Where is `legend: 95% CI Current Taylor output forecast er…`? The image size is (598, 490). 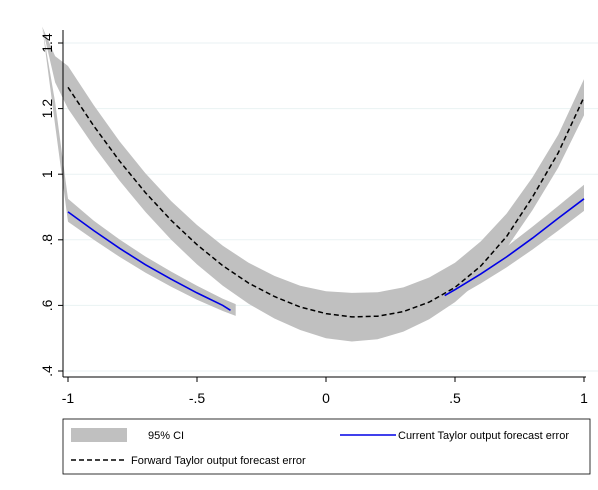 legend: 95% CI Current Taylor output forecast er… is located at coordinates (326, 446).